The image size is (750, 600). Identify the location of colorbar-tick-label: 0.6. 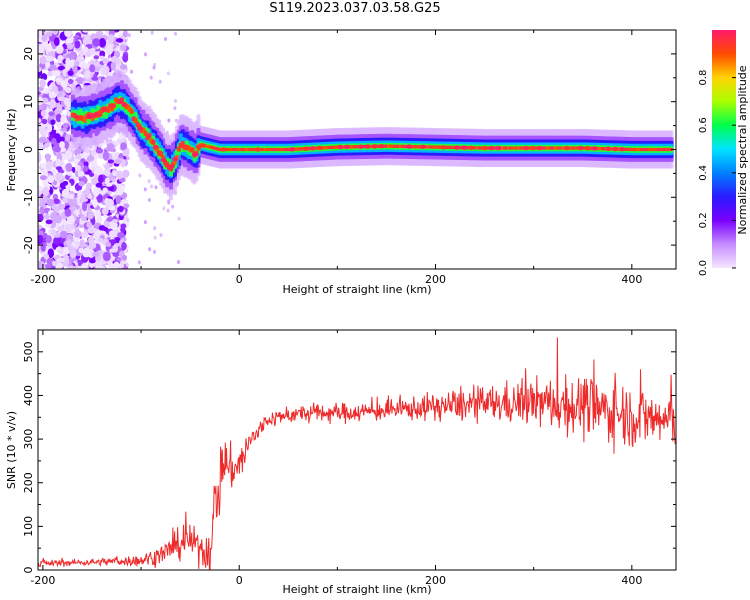
(703, 125).